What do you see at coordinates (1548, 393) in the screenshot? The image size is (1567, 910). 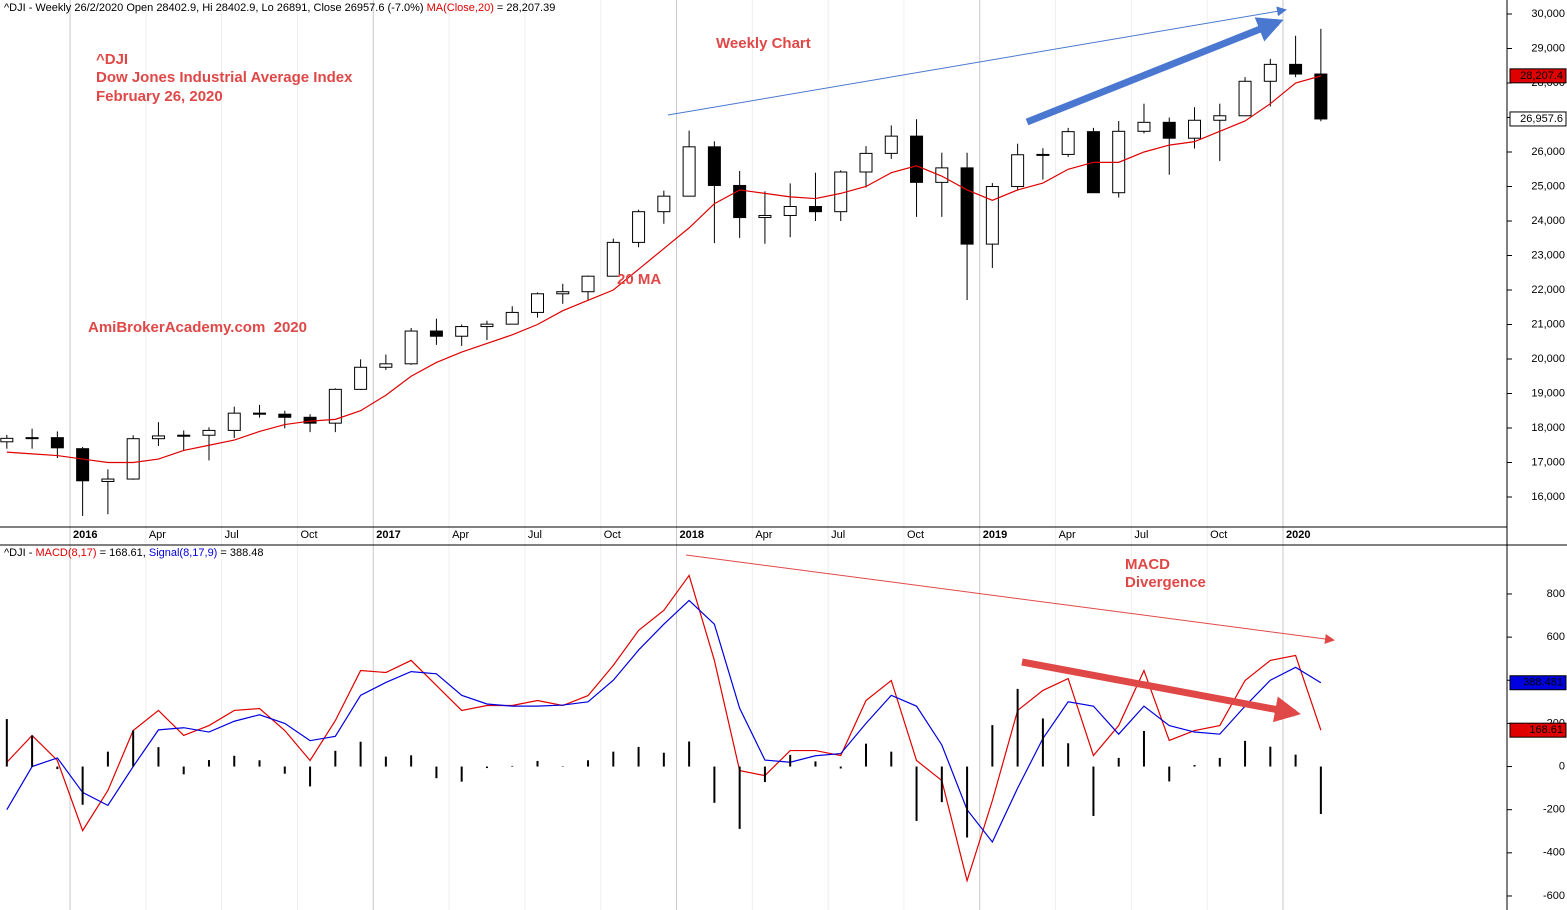 I see `y-tick-label: 19,000` at bounding box center [1548, 393].